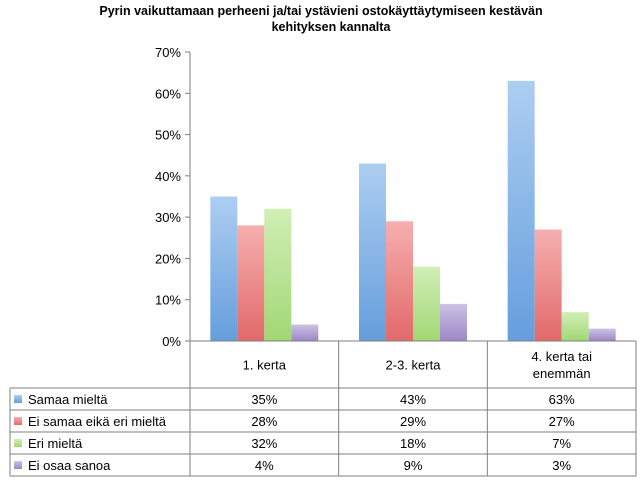 The width and height of the screenshot is (642, 480). What do you see at coordinates (413, 399) in the screenshot?
I see `data-label-samaa-mielta-2-3-kerta: 43%` at bounding box center [413, 399].